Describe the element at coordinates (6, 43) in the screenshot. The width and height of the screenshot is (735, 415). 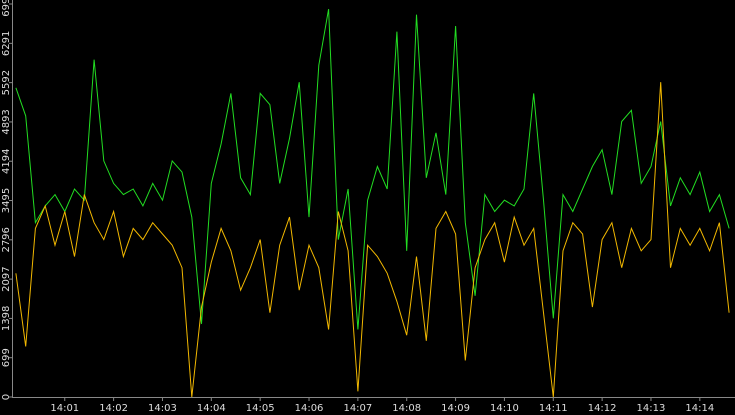
I see `y-tick-label: 6291` at that location.